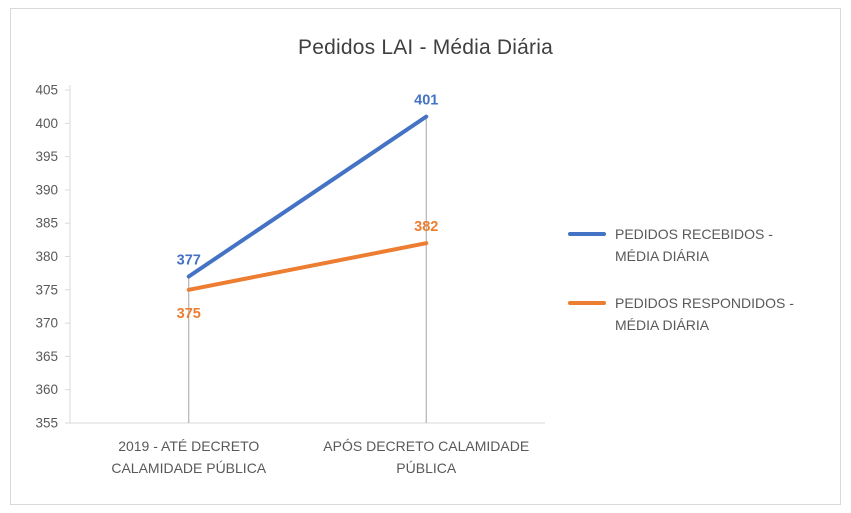  Describe the element at coordinates (307, 266) in the screenshot. I see `series-line-respondidos` at that location.